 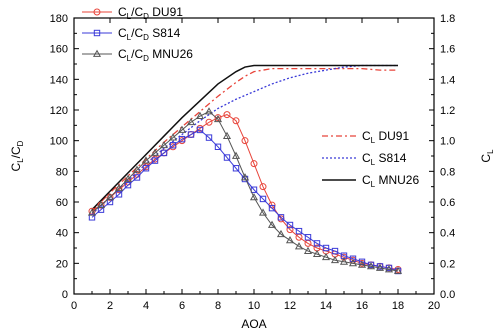 I want to click on legend-right-label: CL MNU26, so click(x=390, y=181).